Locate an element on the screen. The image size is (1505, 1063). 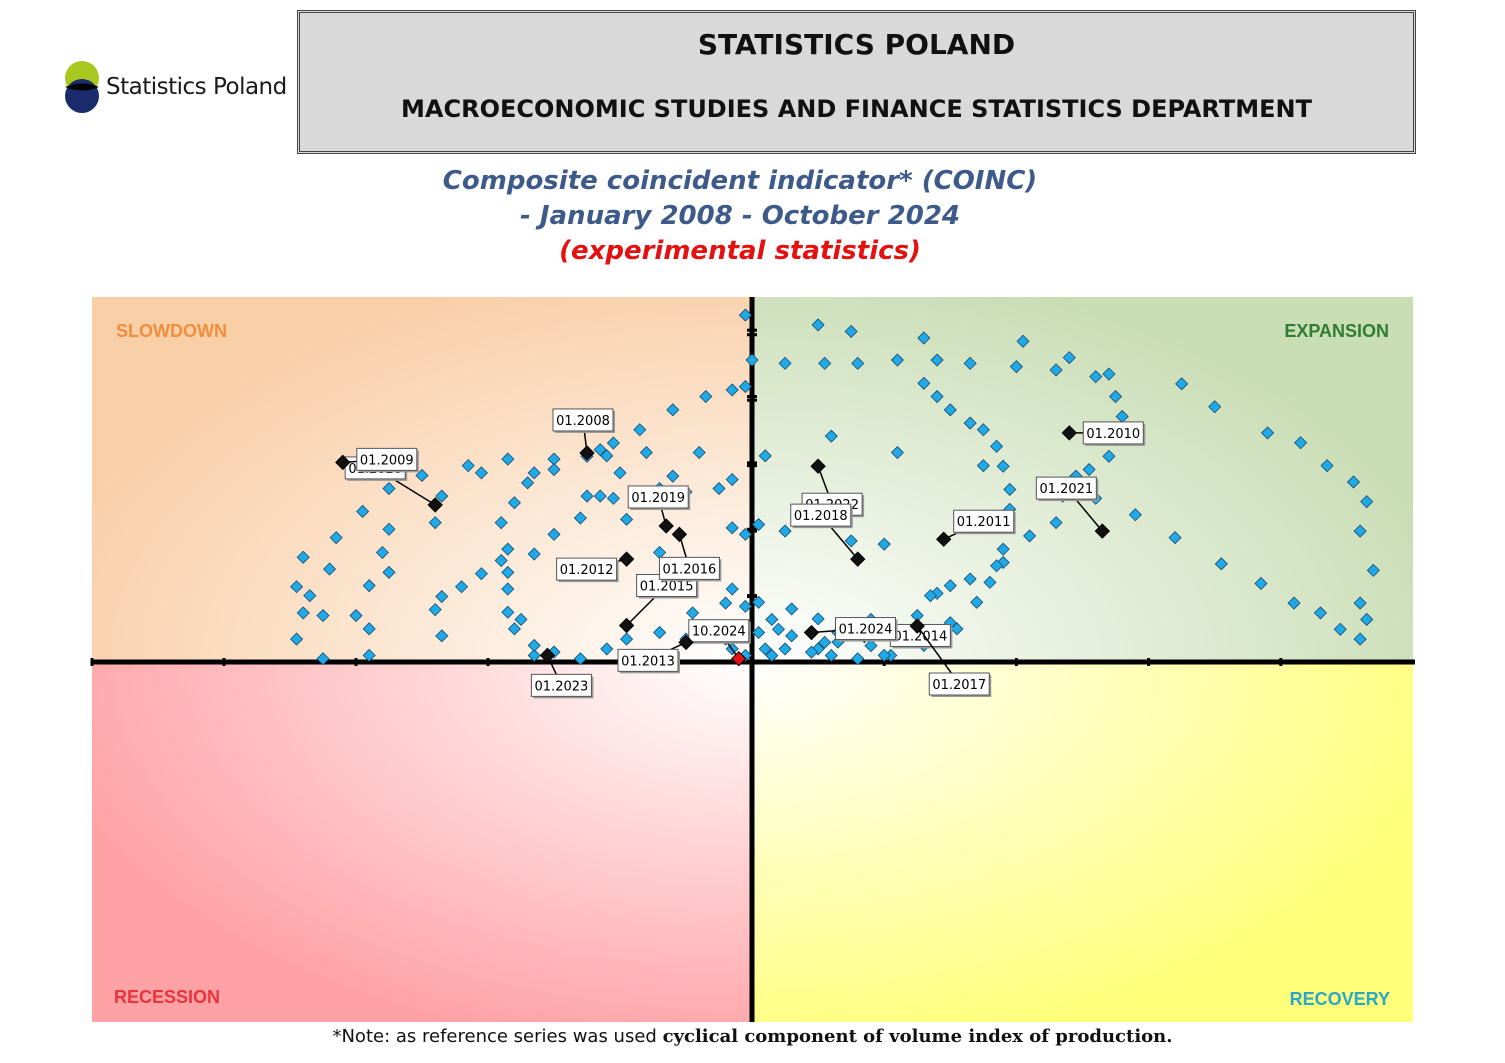
marker-label: 01.2021 is located at coordinates (1066, 489).